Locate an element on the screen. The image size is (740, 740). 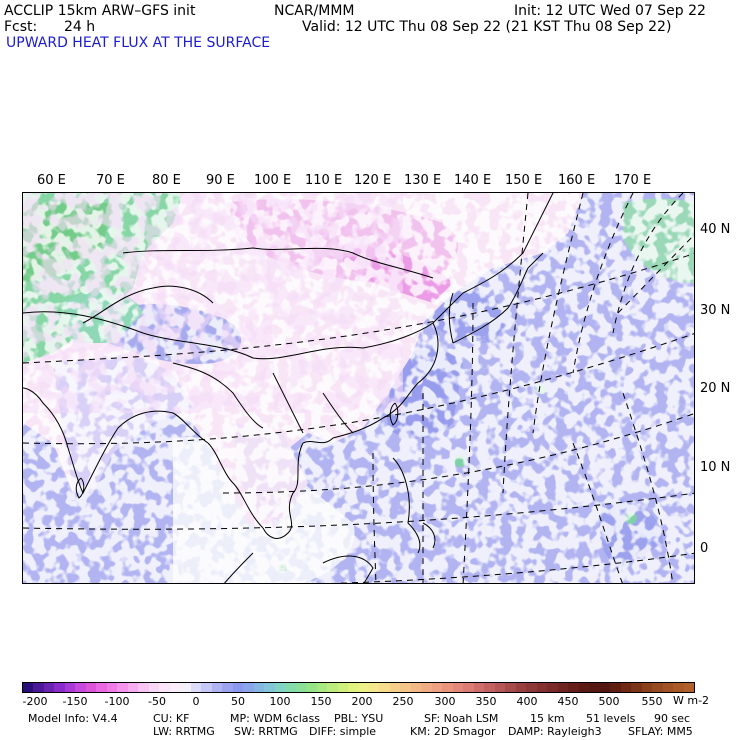
lon-label: 130 E is located at coordinates (423, 180).